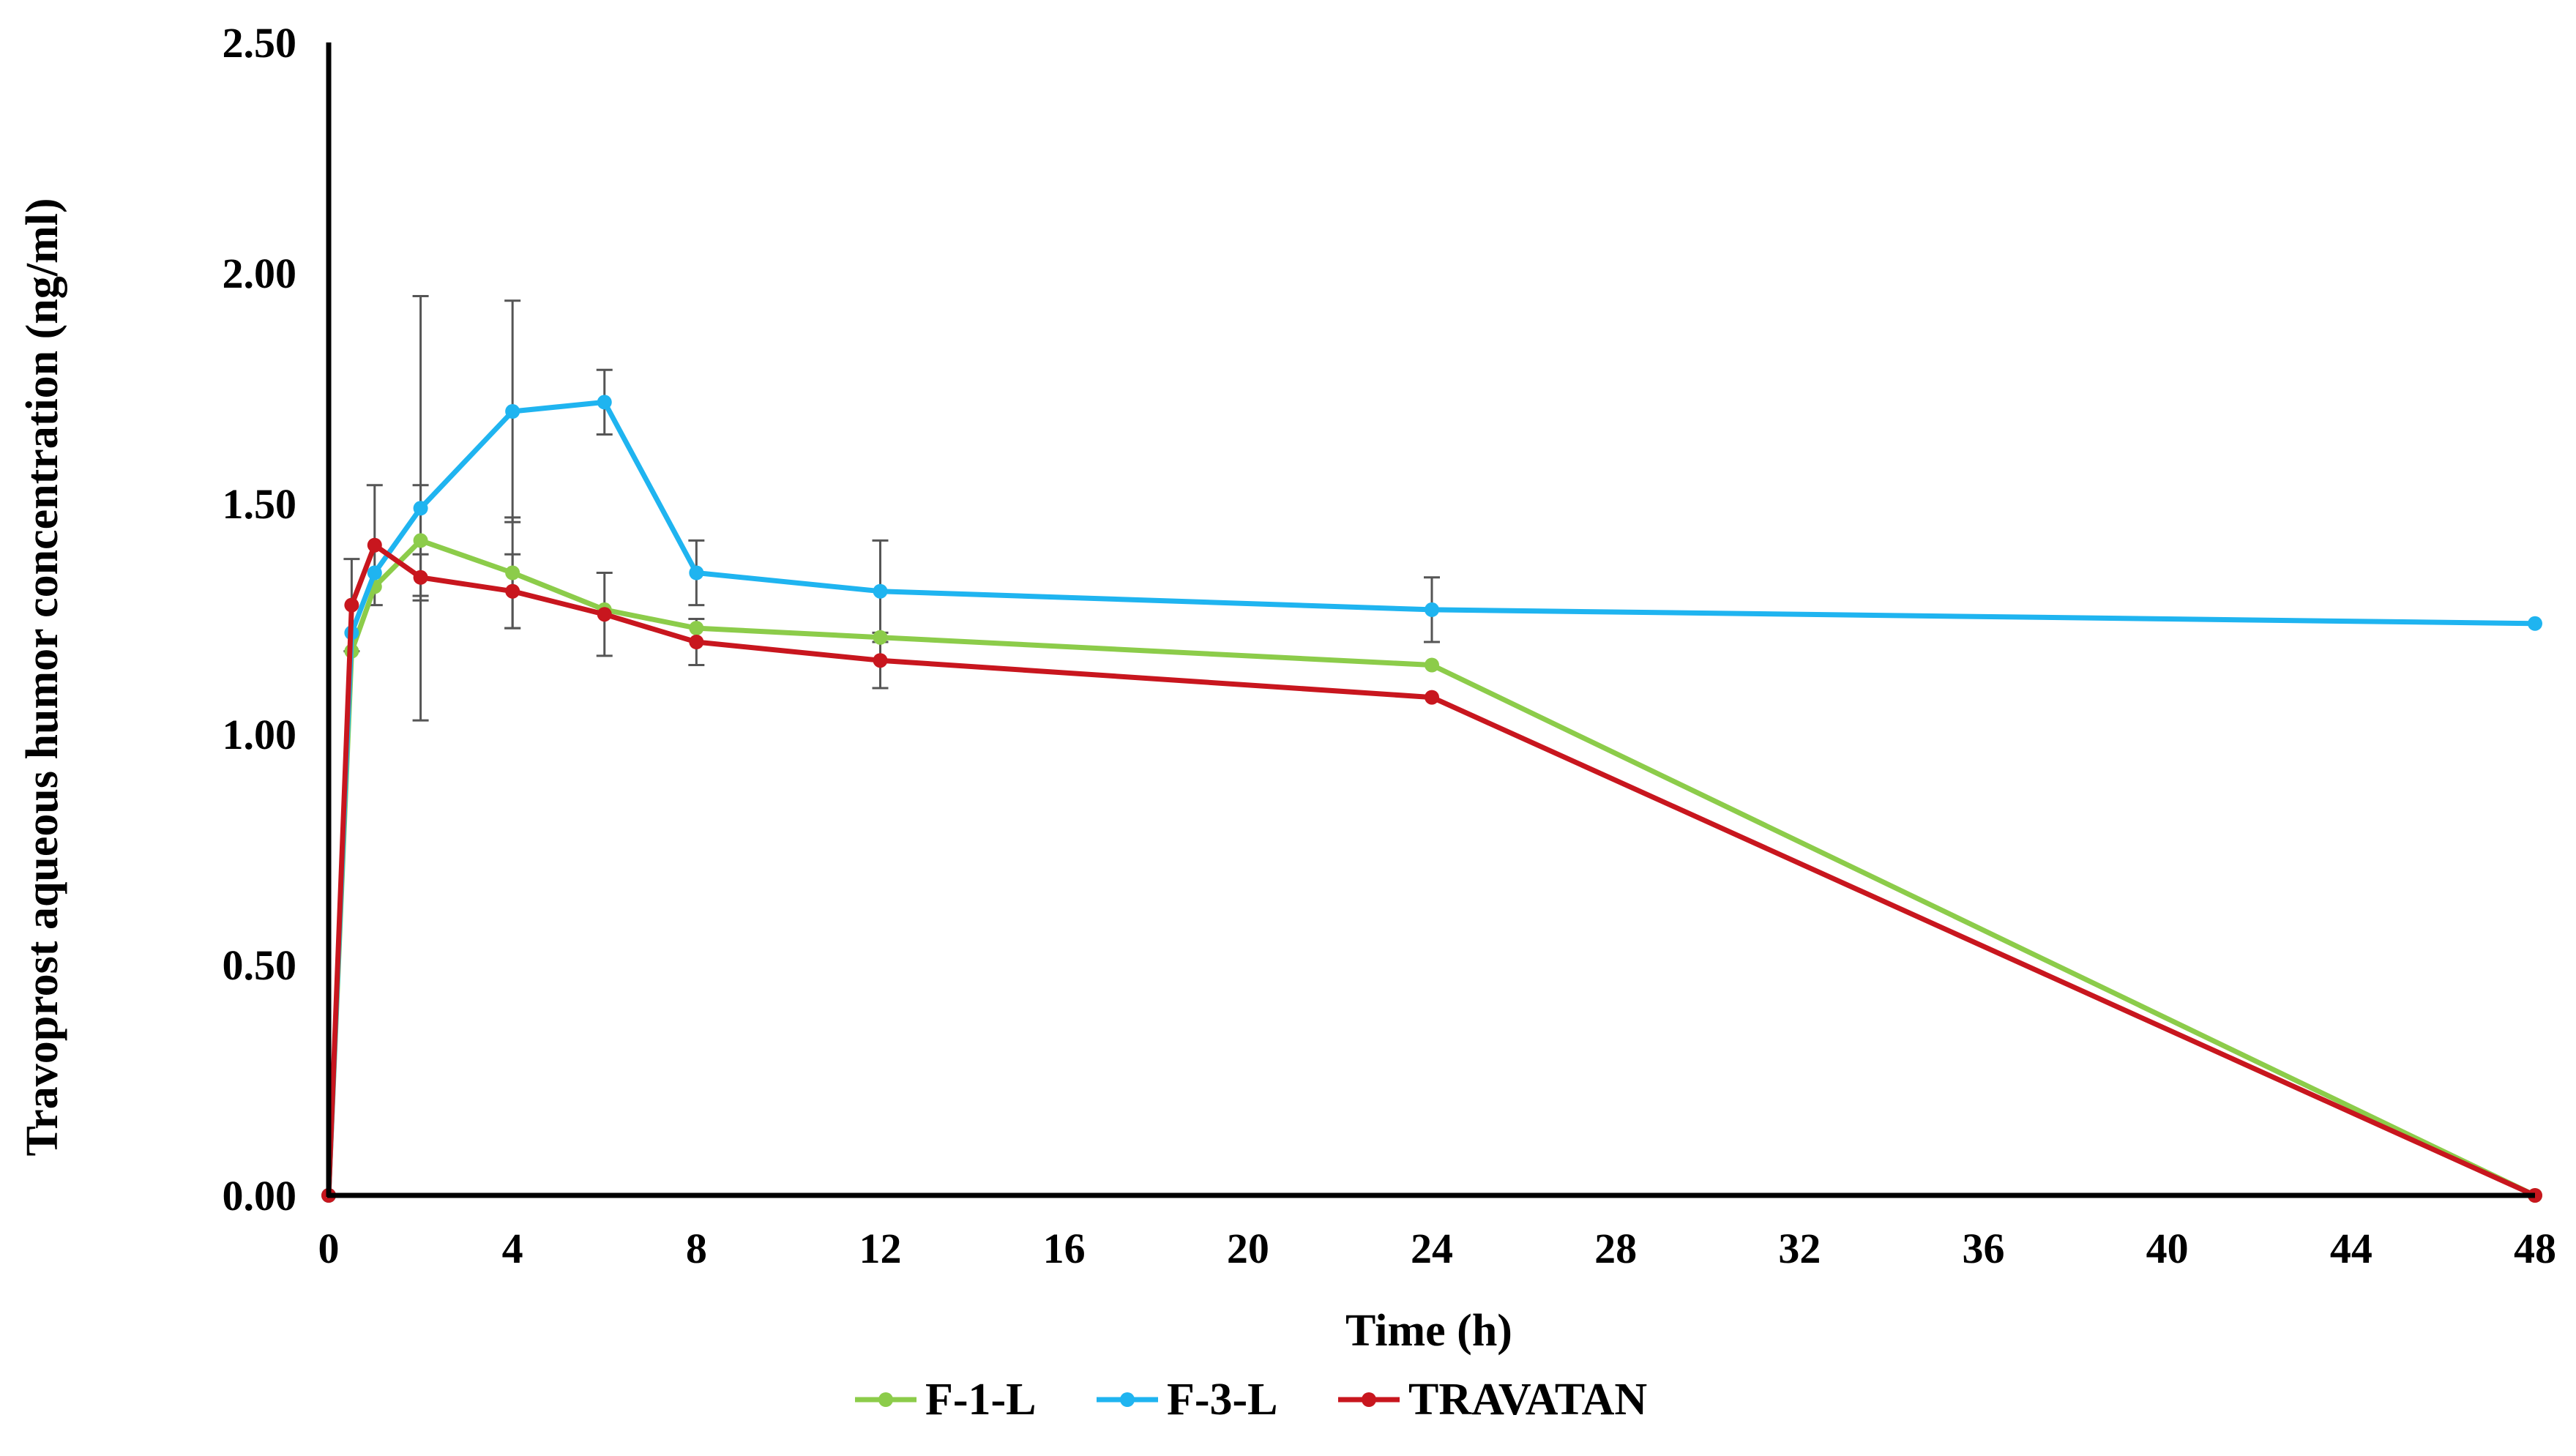 The width and height of the screenshot is (2576, 1456). What do you see at coordinates (1369, 1399) in the screenshot?
I see `legend-marker-travatan` at bounding box center [1369, 1399].